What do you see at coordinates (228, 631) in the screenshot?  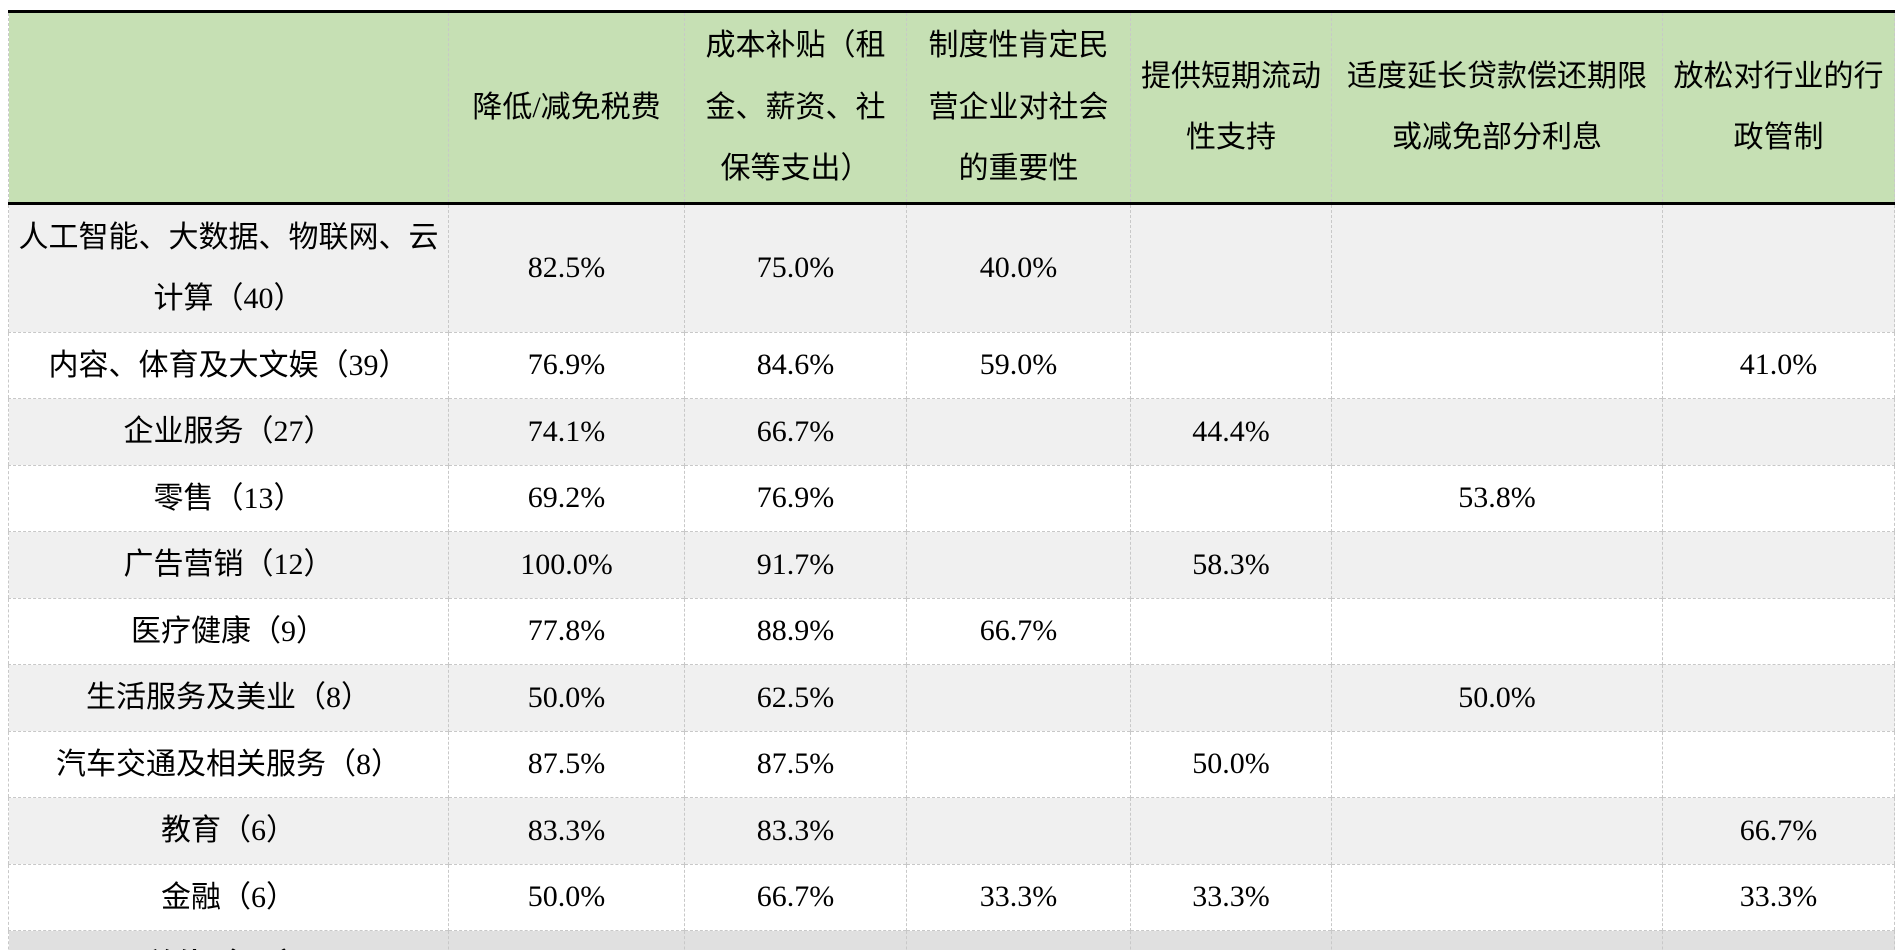 I see `row-label: 医疗健康（9）` at bounding box center [228, 631].